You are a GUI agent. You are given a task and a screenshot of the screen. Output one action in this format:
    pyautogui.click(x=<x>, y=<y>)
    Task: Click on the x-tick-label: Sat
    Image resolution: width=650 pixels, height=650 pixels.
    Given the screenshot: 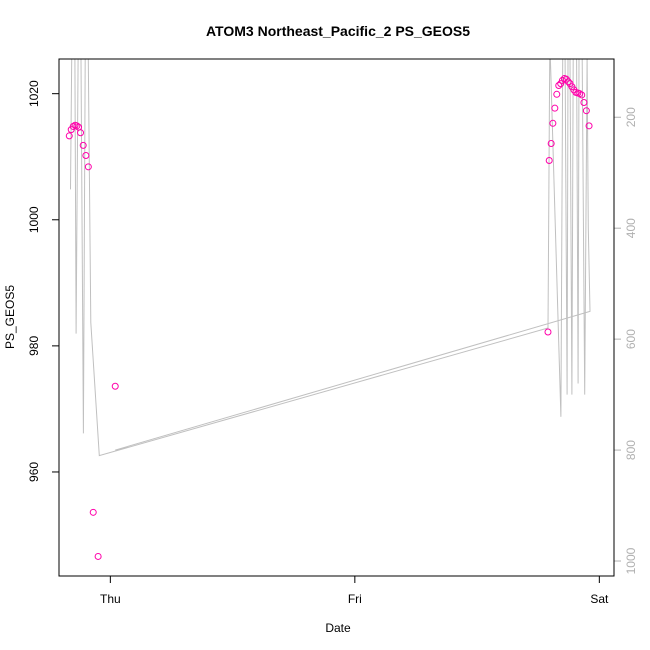 What is the action you would take?
    pyautogui.click(x=599, y=599)
    